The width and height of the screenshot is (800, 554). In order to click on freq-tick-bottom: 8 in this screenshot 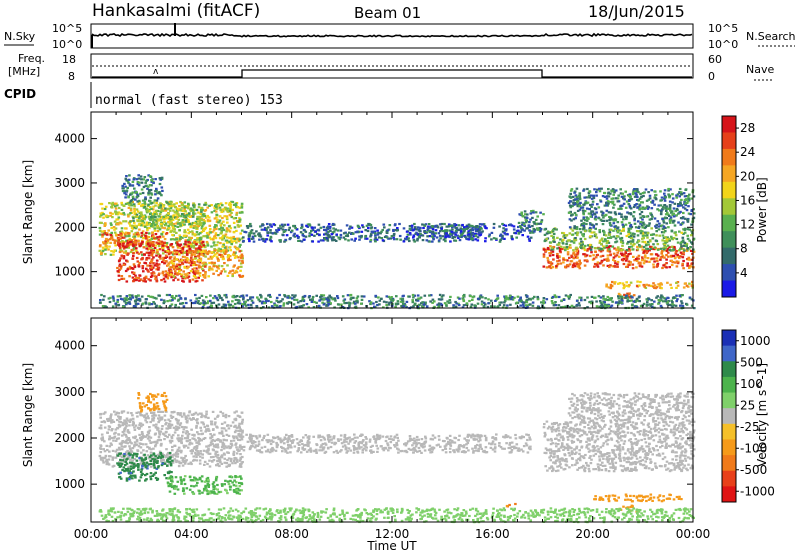, I will do `click(71, 76)`.